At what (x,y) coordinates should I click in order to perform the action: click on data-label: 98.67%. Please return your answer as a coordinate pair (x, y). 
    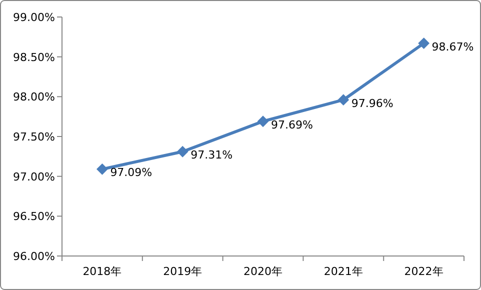
    Looking at the image, I should click on (453, 47).